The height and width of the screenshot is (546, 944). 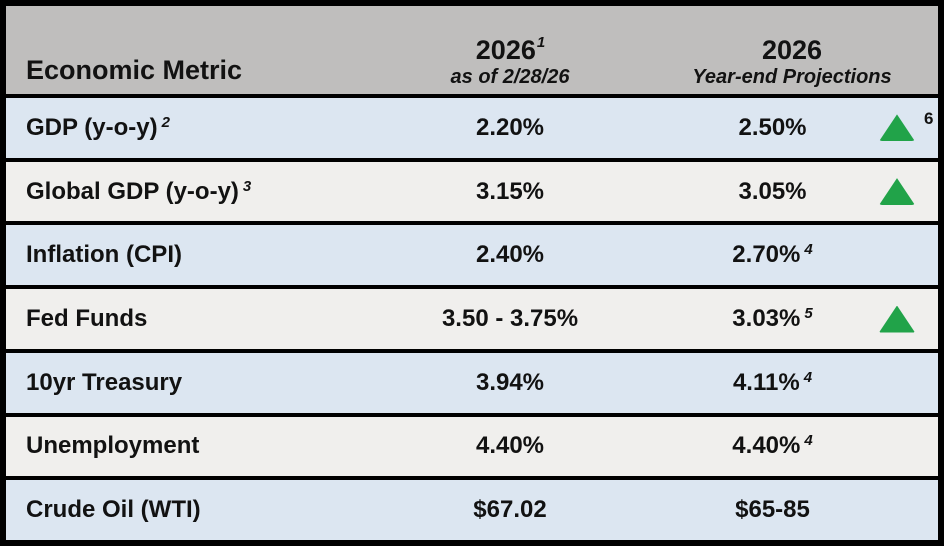 I want to click on header-current-title: 20261, so click(x=510, y=50).